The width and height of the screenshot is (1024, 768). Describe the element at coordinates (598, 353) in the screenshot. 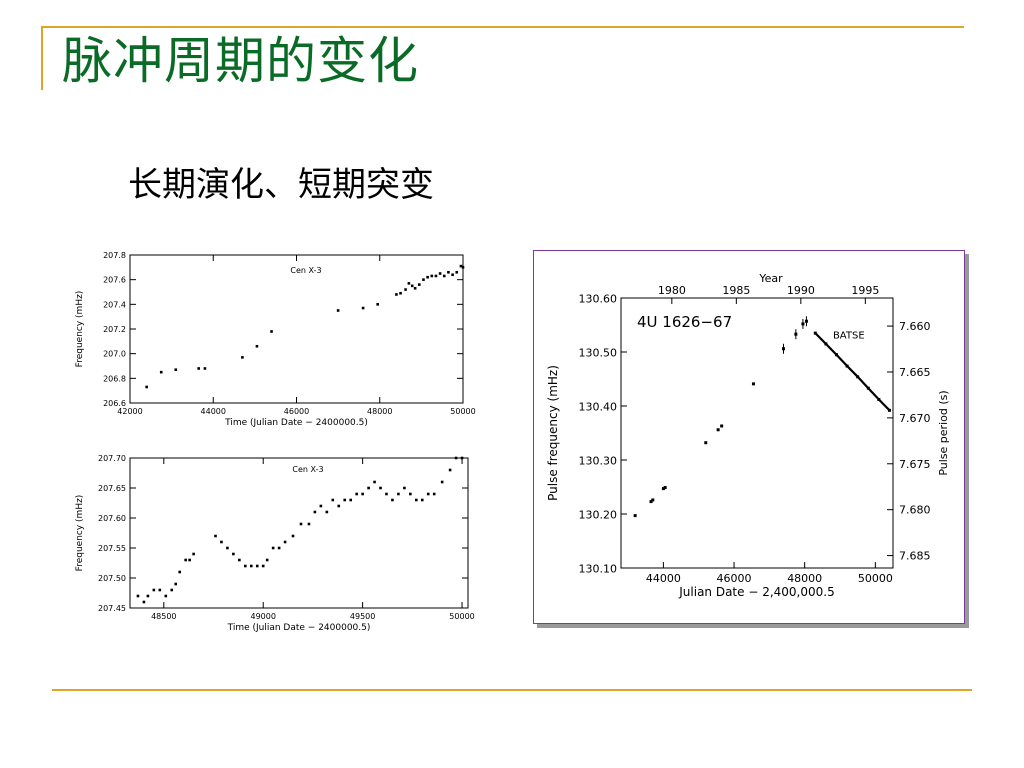

I see `y-tick-label: 130.50` at that location.